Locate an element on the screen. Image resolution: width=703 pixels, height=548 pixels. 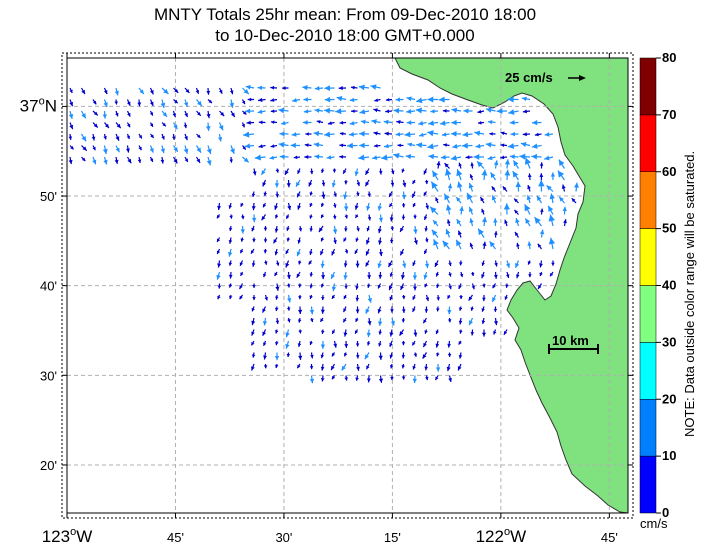
colorbar-tick-label: 60 is located at coordinates (669, 171).